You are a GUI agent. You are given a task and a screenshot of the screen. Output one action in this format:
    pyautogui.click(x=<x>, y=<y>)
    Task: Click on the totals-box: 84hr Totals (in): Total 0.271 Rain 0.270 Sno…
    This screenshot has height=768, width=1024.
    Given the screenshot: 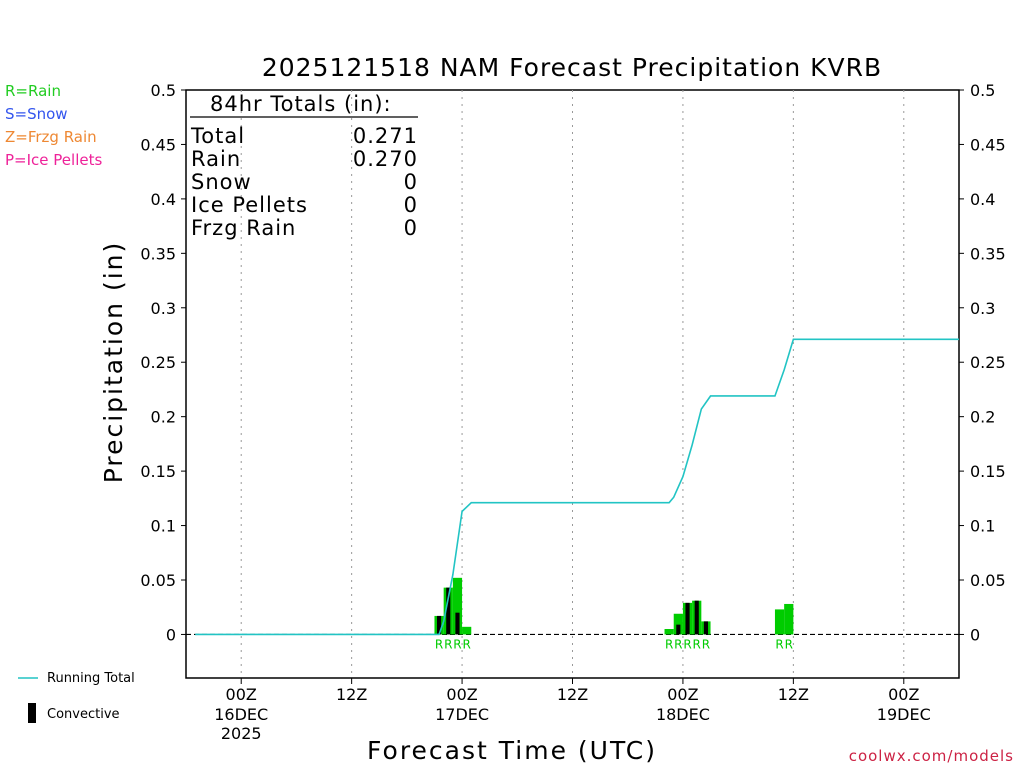 What is the action you would take?
    pyautogui.click(x=304, y=166)
    